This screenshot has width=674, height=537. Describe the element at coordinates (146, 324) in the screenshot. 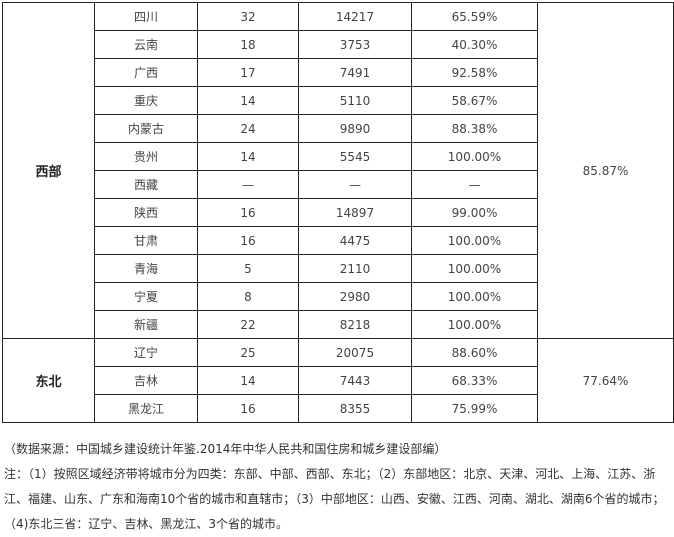

I see `province-name: 新疆` at that location.